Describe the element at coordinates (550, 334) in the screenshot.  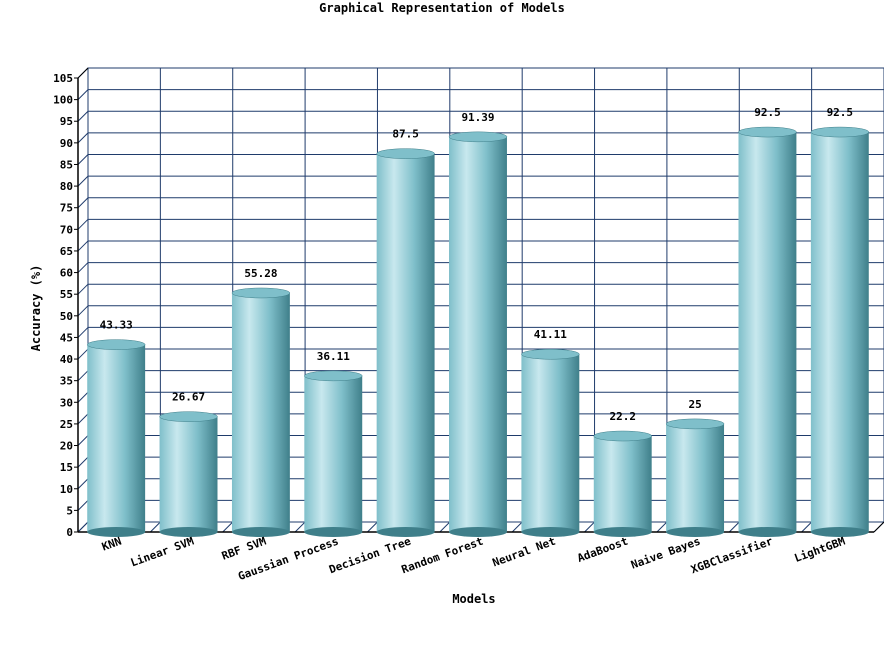
I see `data-label: 41.11` at that location.